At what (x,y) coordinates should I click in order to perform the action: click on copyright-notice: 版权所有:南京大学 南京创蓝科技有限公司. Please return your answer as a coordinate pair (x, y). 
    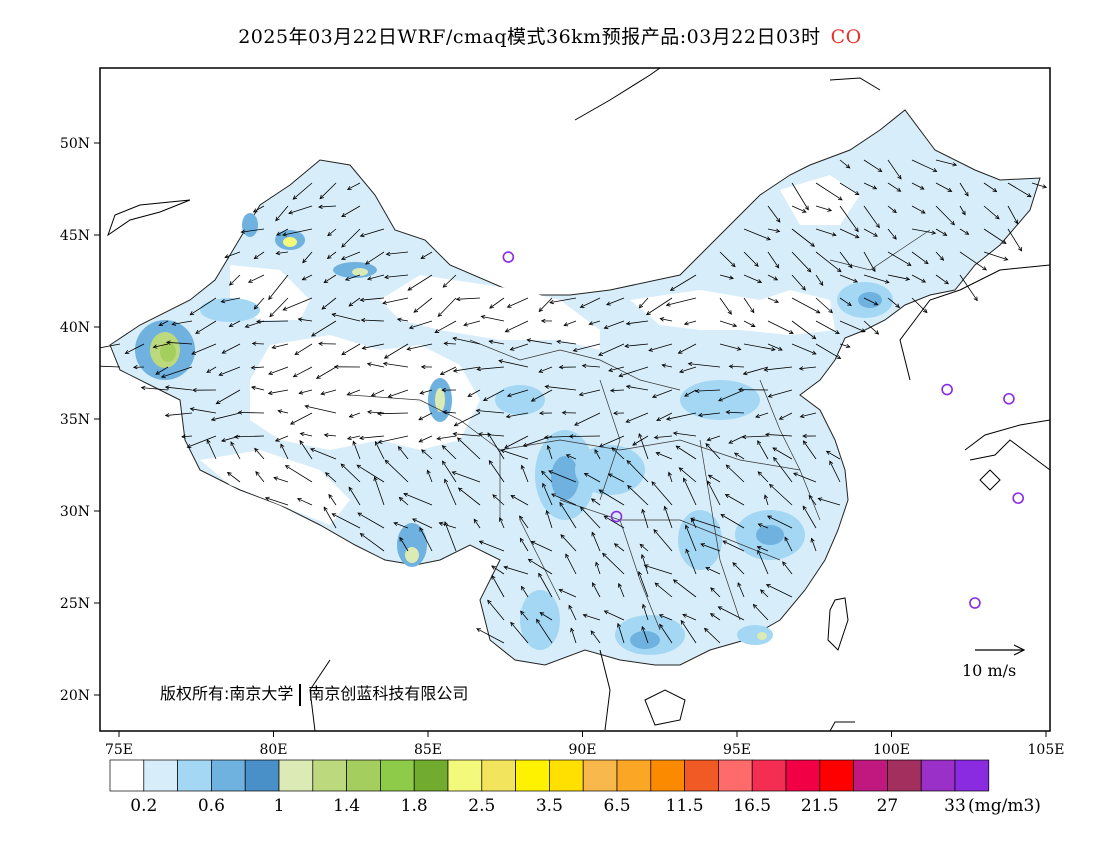
    Looking at the image, I should click on (314, 693).